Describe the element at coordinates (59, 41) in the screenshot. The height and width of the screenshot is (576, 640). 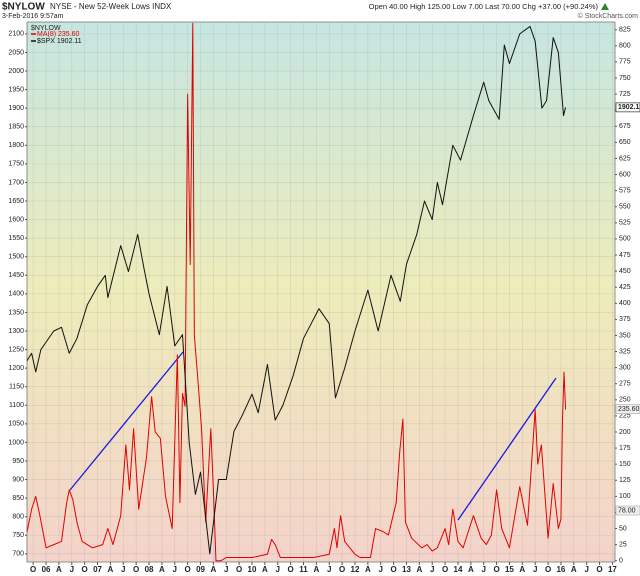
I see `legend-label: $SPX 1902.11` at that location.